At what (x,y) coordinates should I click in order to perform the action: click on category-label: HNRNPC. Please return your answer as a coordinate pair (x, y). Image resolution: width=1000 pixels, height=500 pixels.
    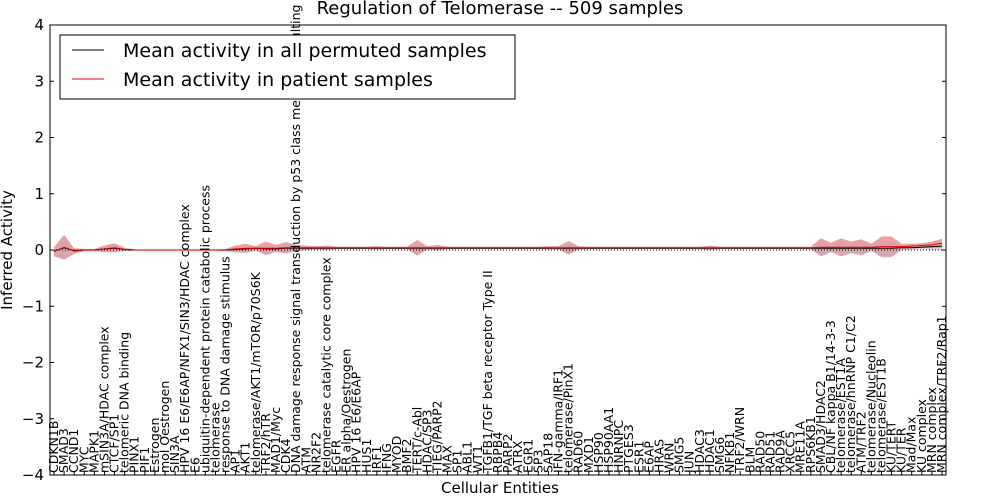
    Looking at the image, I should click on (618, 446).